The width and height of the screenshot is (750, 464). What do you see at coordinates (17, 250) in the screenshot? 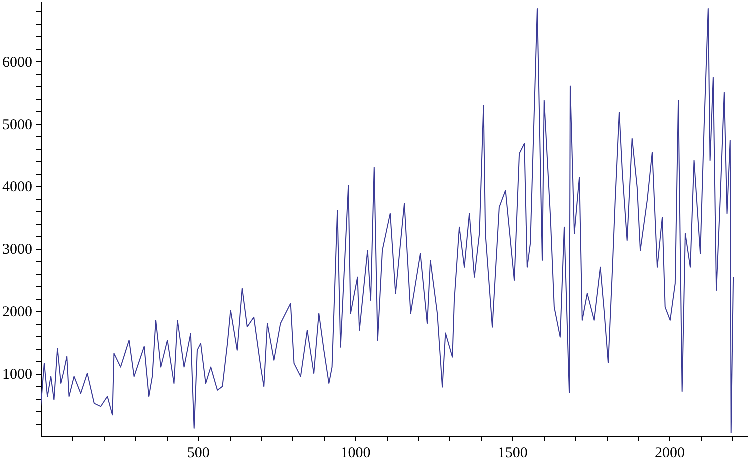
I see `y-tick-label: 3000` at bounding box center [17, 250].